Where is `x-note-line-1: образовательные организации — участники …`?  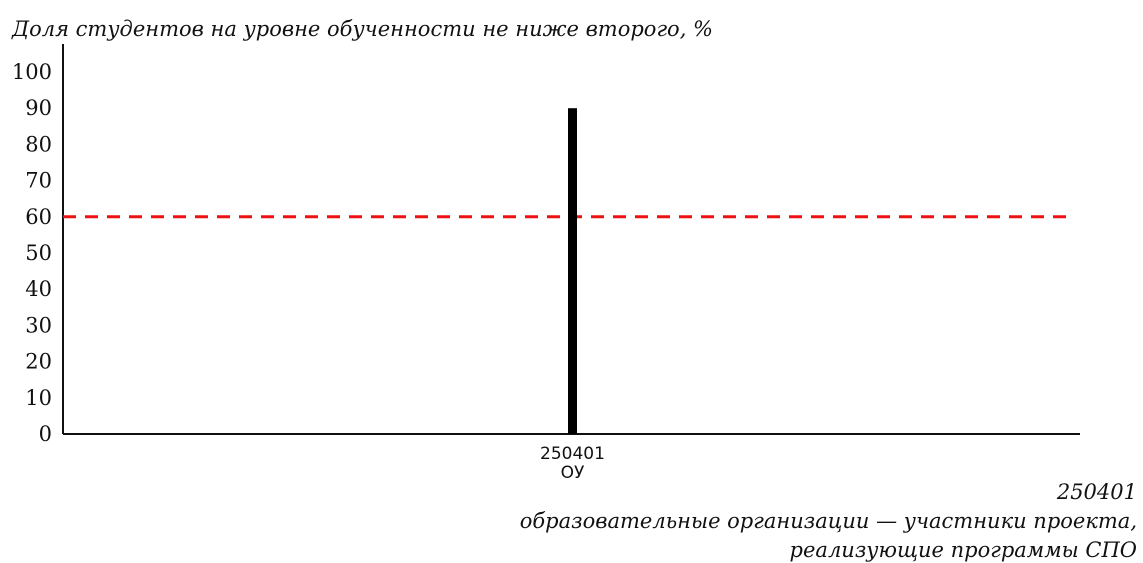 x-note-line-1: образовательные организации — участники … is located at coordinates (828, 521).